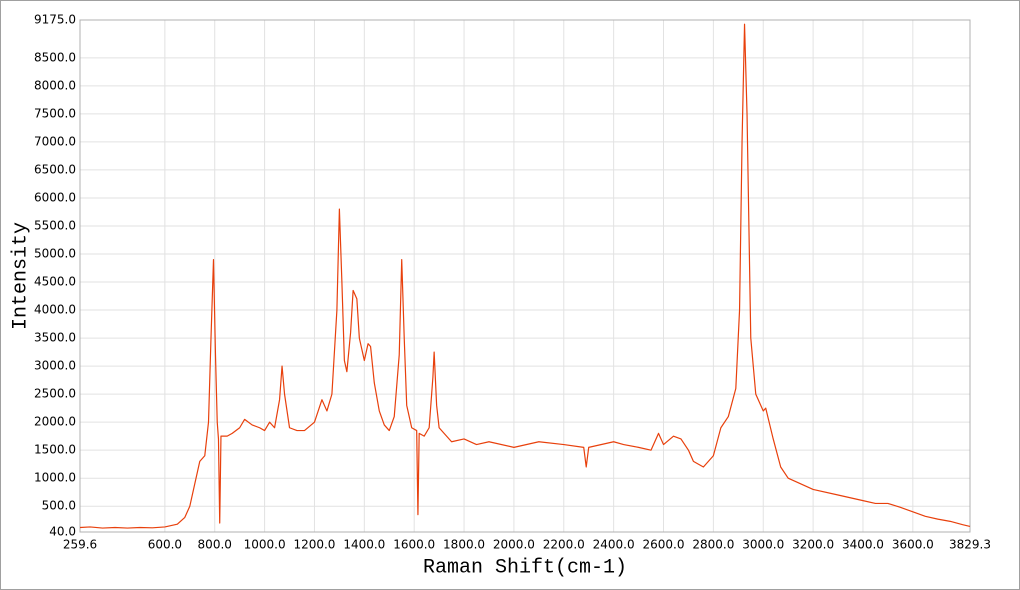  Describe the element at coordinates (970, 545) in the screenshot. I see `x-tick-label: 3829.3` at that location.